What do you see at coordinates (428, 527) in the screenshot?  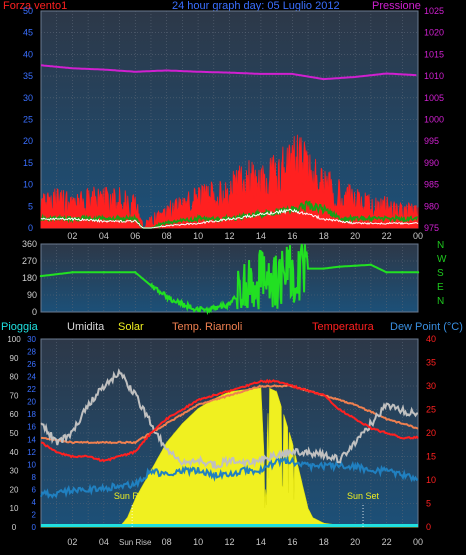 I see `temp-tick-0: 0` at bounding box center [428, 527].